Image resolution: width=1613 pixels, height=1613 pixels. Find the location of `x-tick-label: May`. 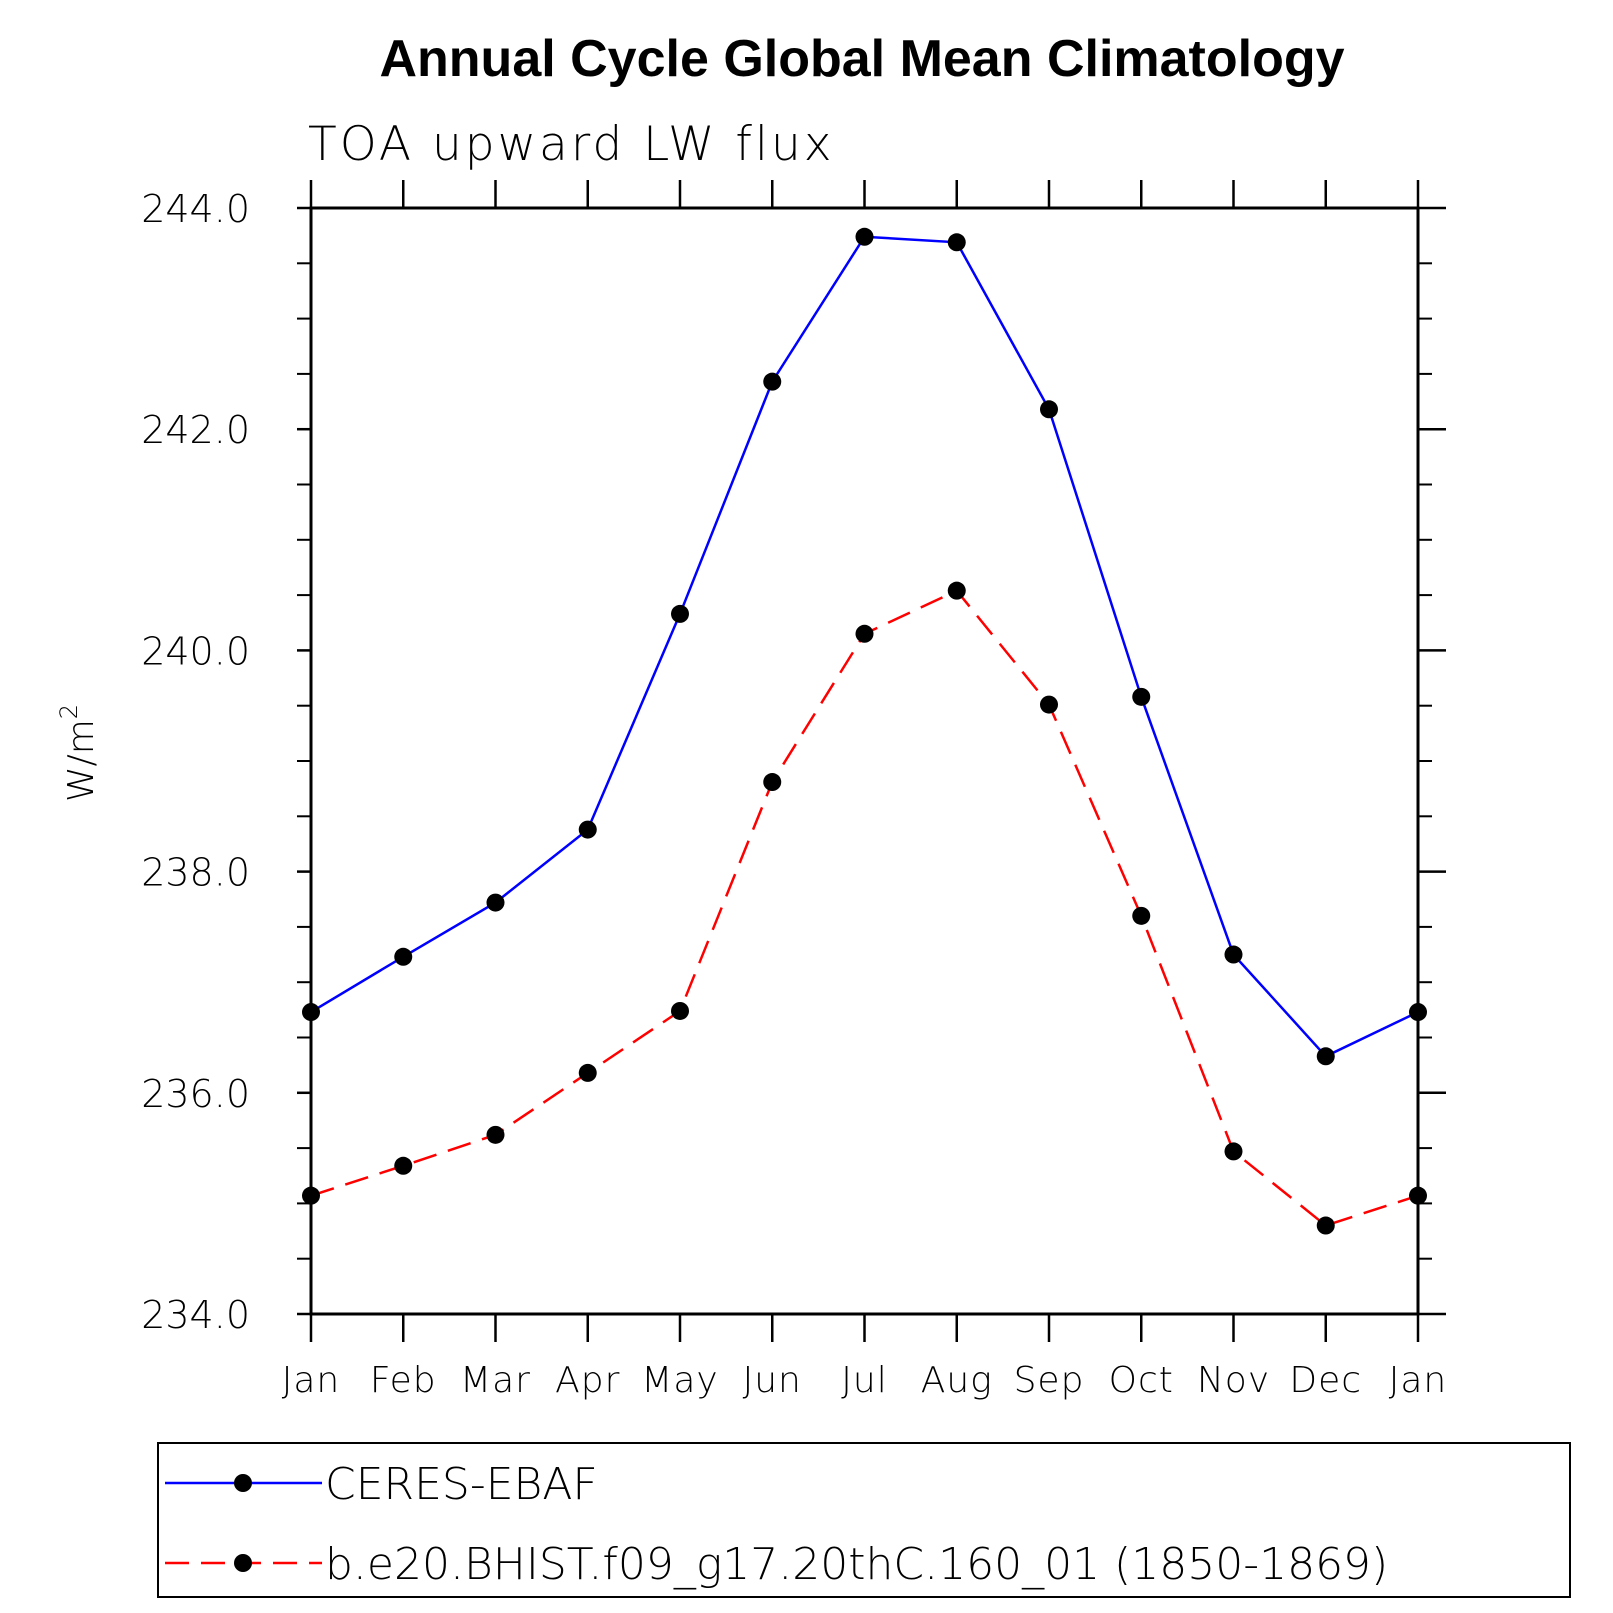

x-tick-label: May is located at coordinates (679, 1380).